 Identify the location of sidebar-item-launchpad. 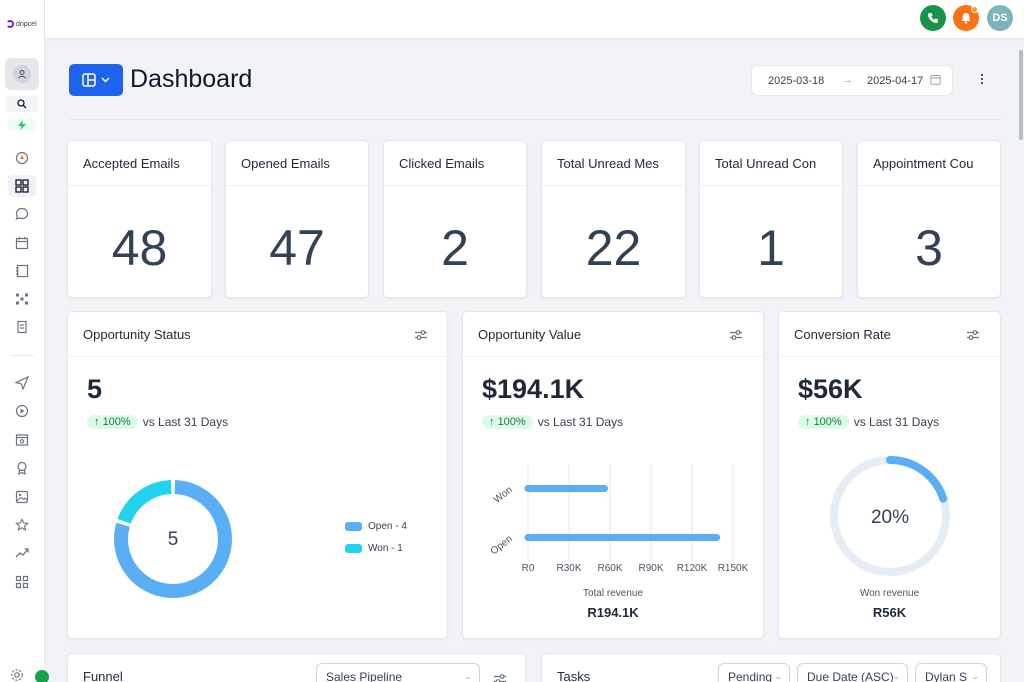
(22, 158).